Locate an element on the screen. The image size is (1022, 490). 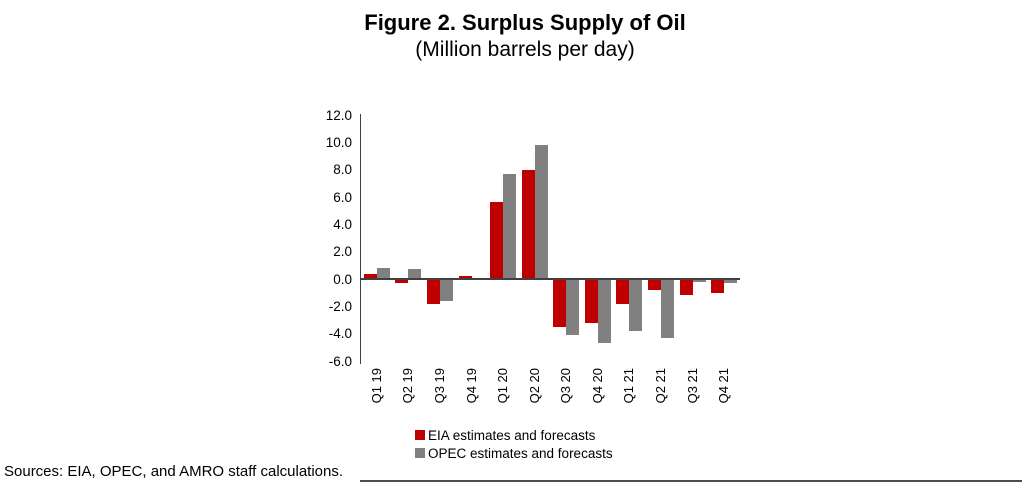
y-axis-line is located at coordinates (360, 239).